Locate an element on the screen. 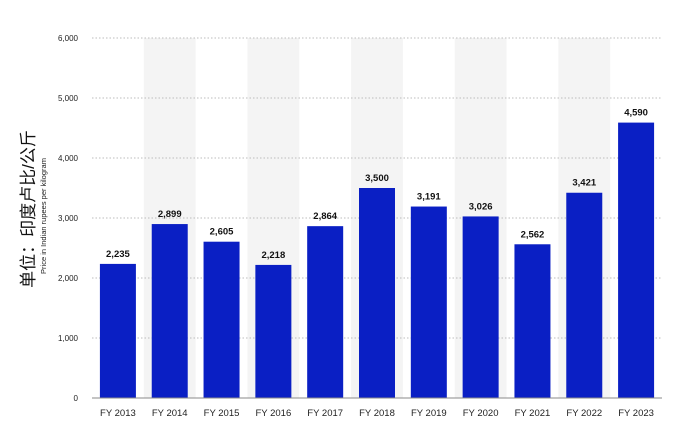  data-label: 3,500 is located at coordinates (377, 178).